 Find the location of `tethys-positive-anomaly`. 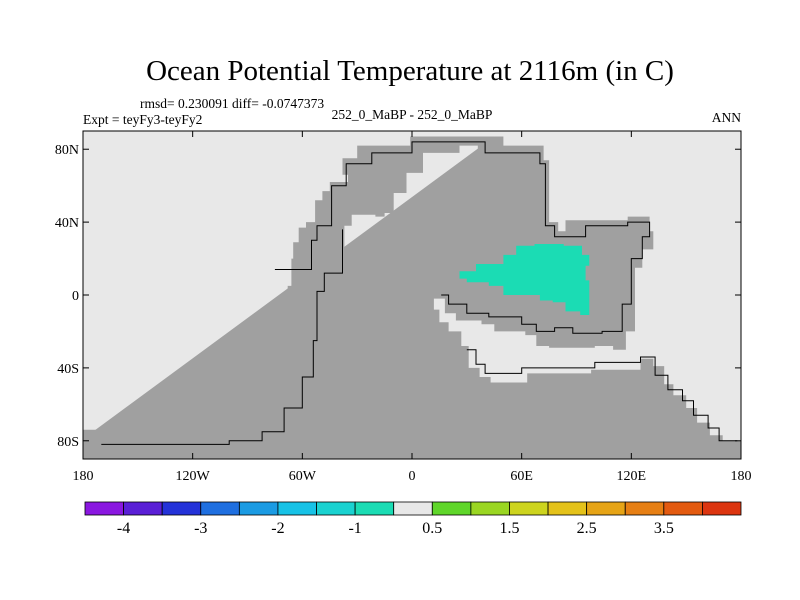

tethys-positive-anomaly is located at coordinates (524, 279).